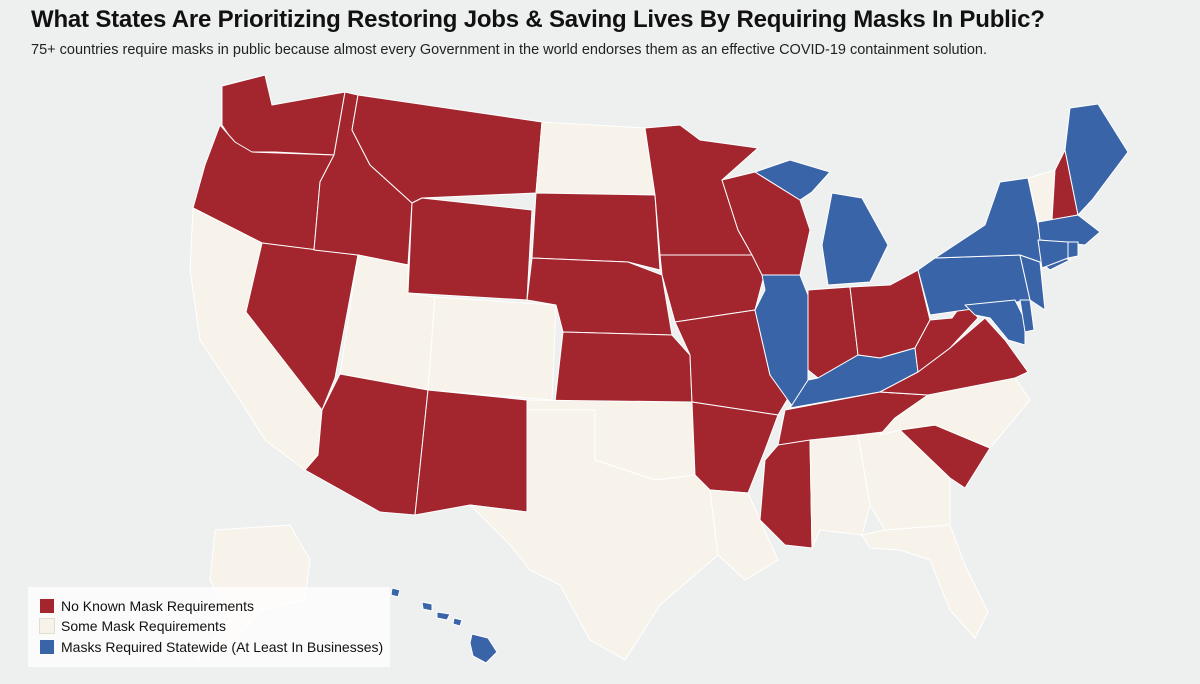 The width and height of the screenshot is (1200, 684). Describe the element at coordinates (623, 367) in the screenshot. I see `state-ks` at that location.